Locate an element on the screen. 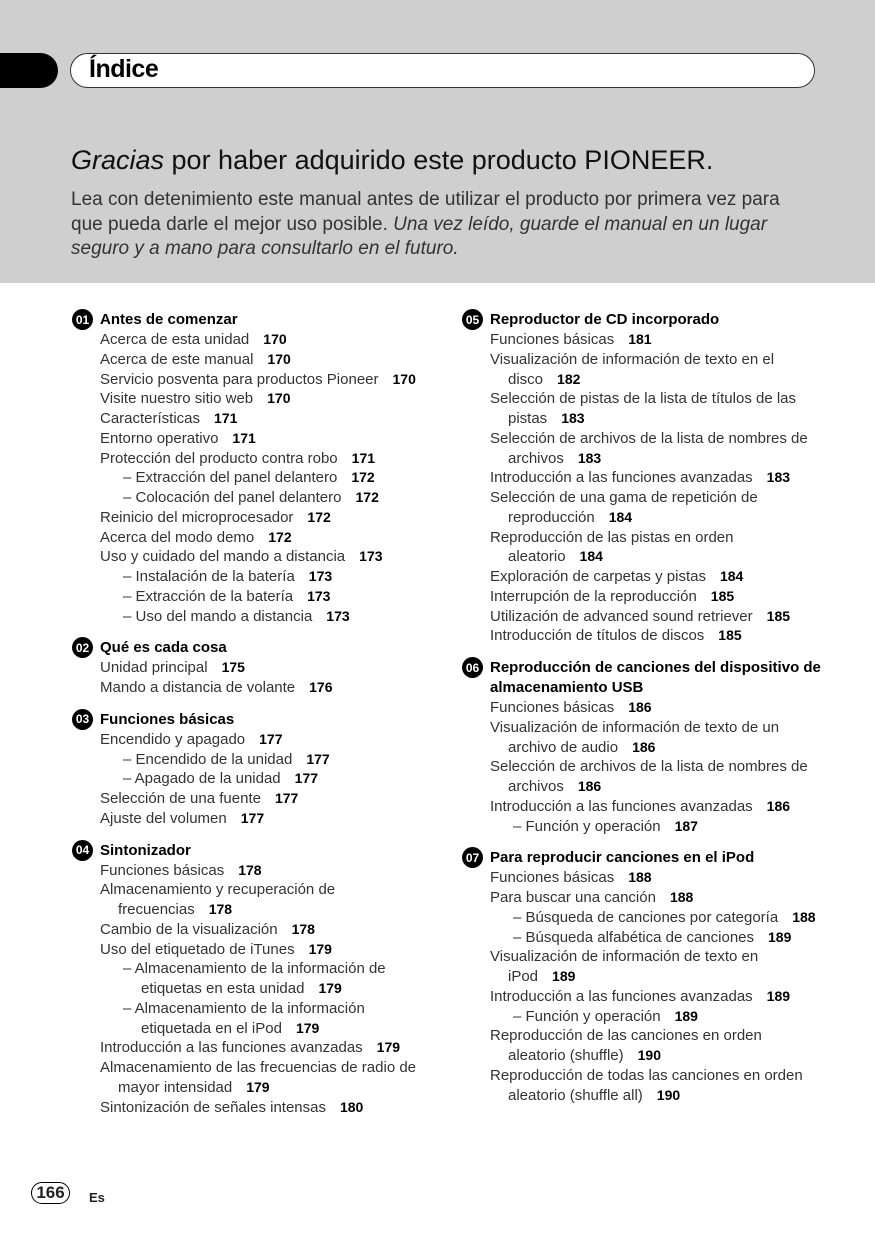 Image resolution: width=875 pixels, height=1240 pixels. toc-entry: Funciones básicas 181 is located at coordinates (656, 340).